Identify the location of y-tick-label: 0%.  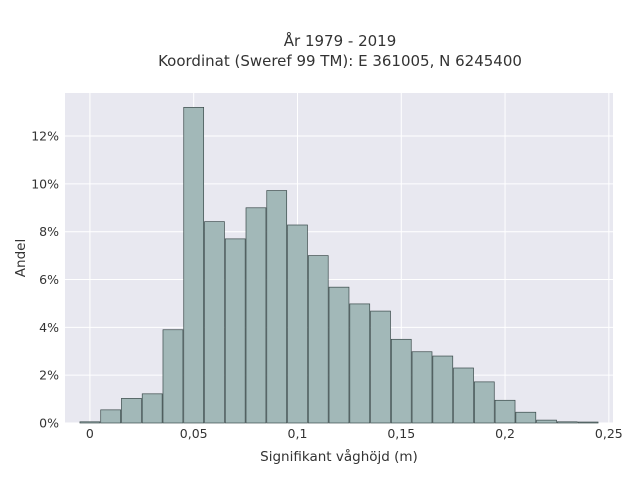
(49, 423).